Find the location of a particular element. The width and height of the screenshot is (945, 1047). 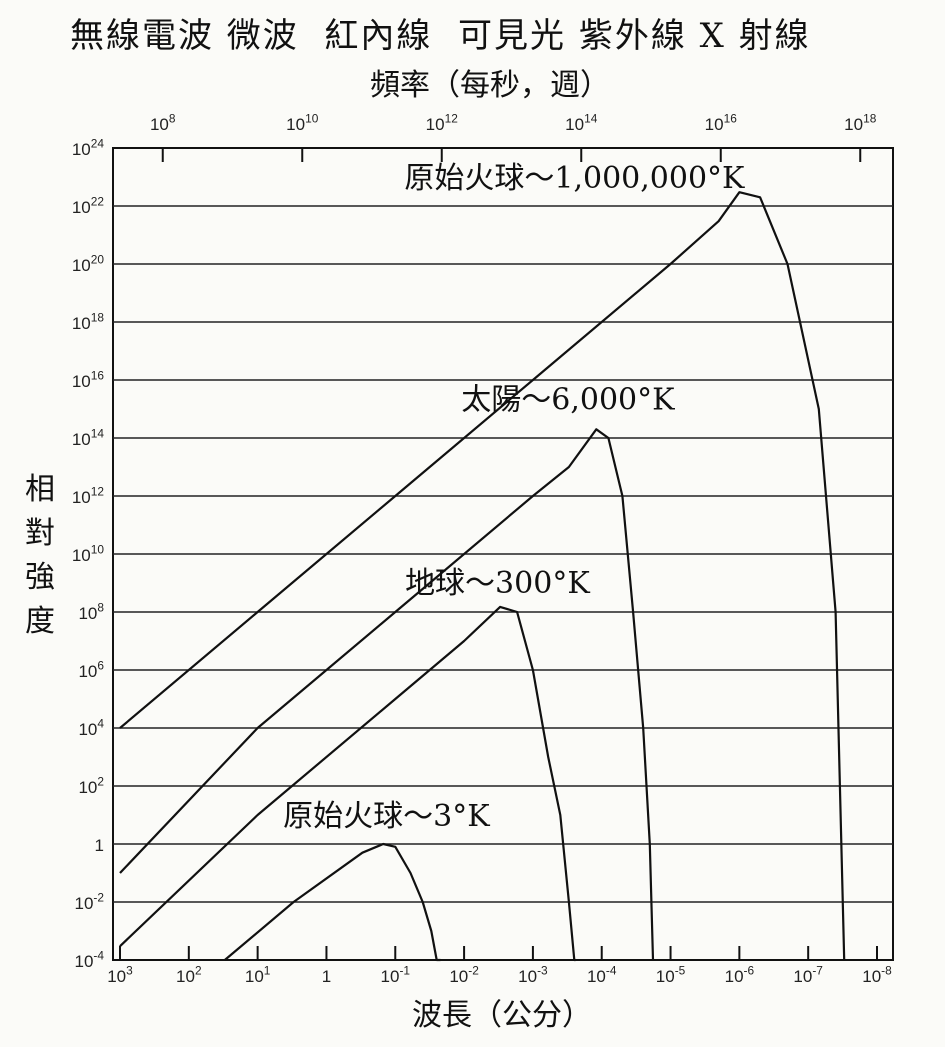

x-tick-label: 10⁻⁸ is located at coordinates (877, 974).